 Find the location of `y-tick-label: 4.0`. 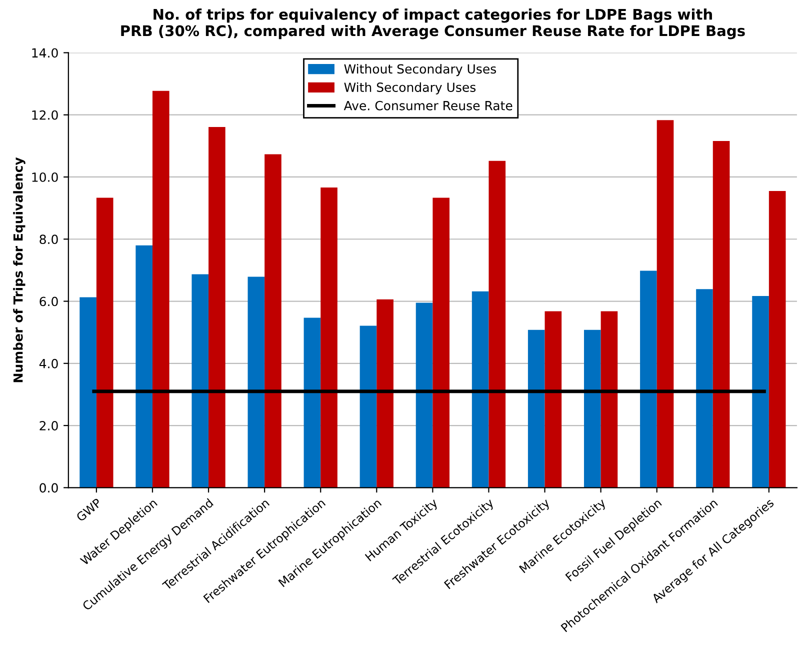

y-tick-label: 4.0 is located at coordinates (48, 363).